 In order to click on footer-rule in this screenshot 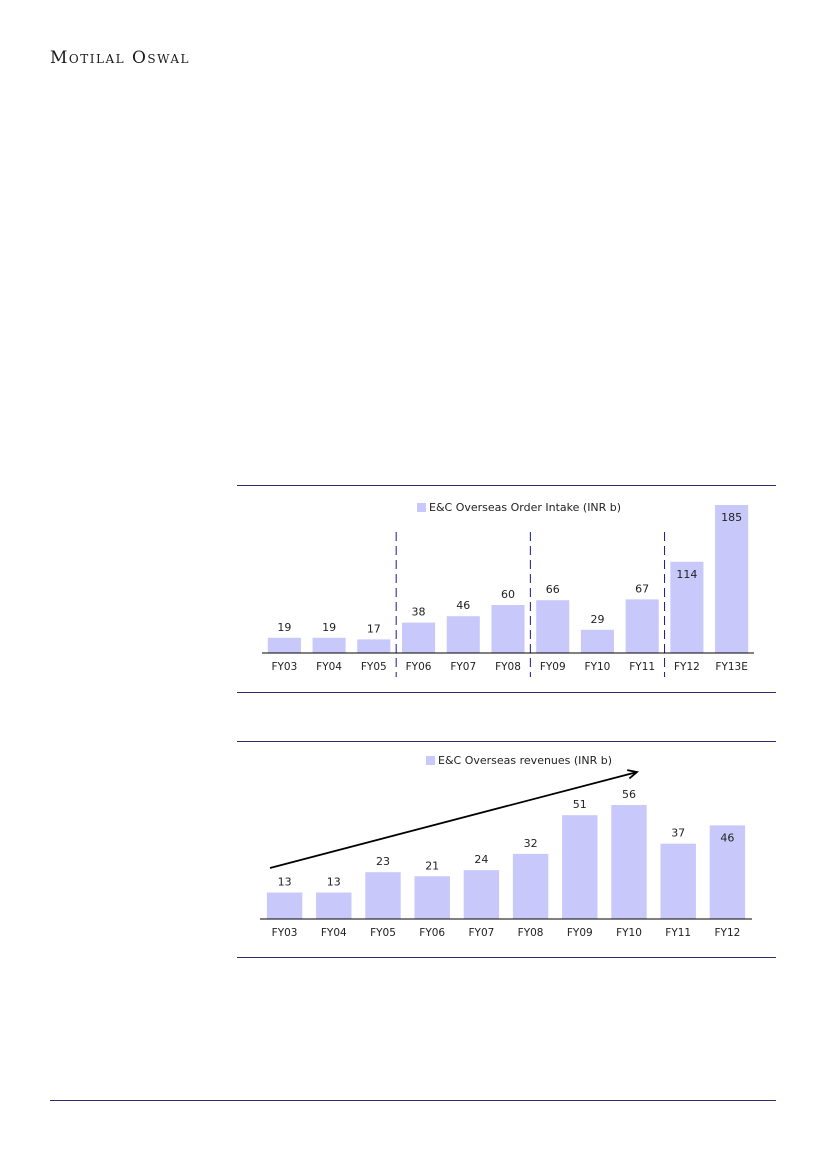, I will do `click(413, 1100)`.